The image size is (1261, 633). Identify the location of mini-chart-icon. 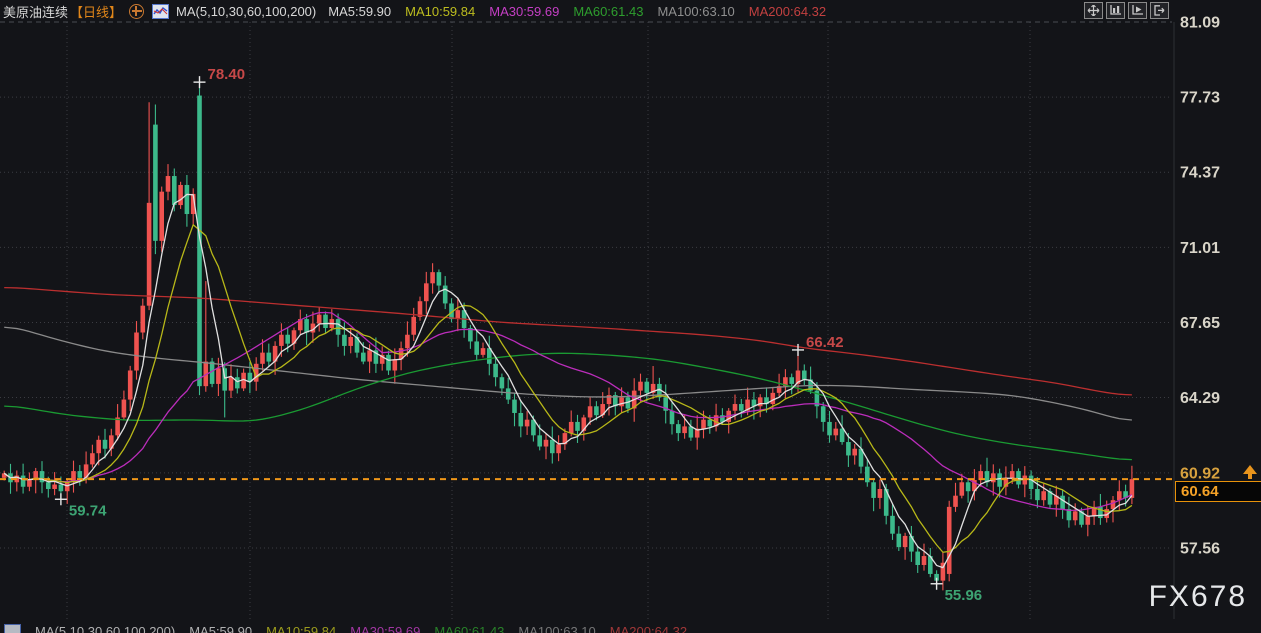
(161, 11).